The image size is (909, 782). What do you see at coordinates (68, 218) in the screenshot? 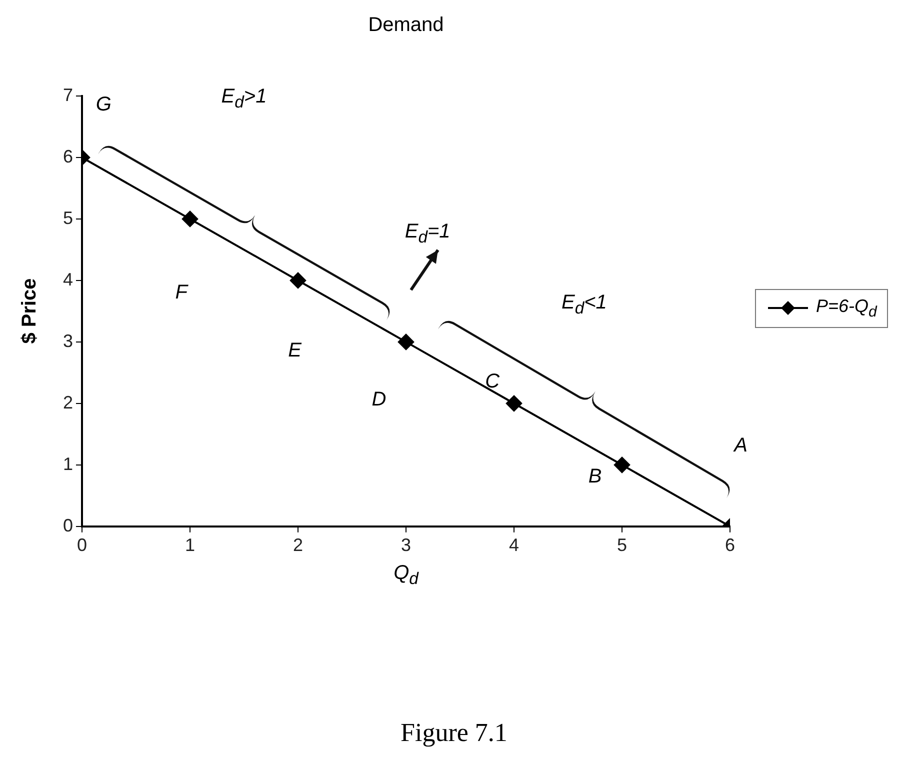
I see `y-tick-label: 5` at bounding box center [68, 218].